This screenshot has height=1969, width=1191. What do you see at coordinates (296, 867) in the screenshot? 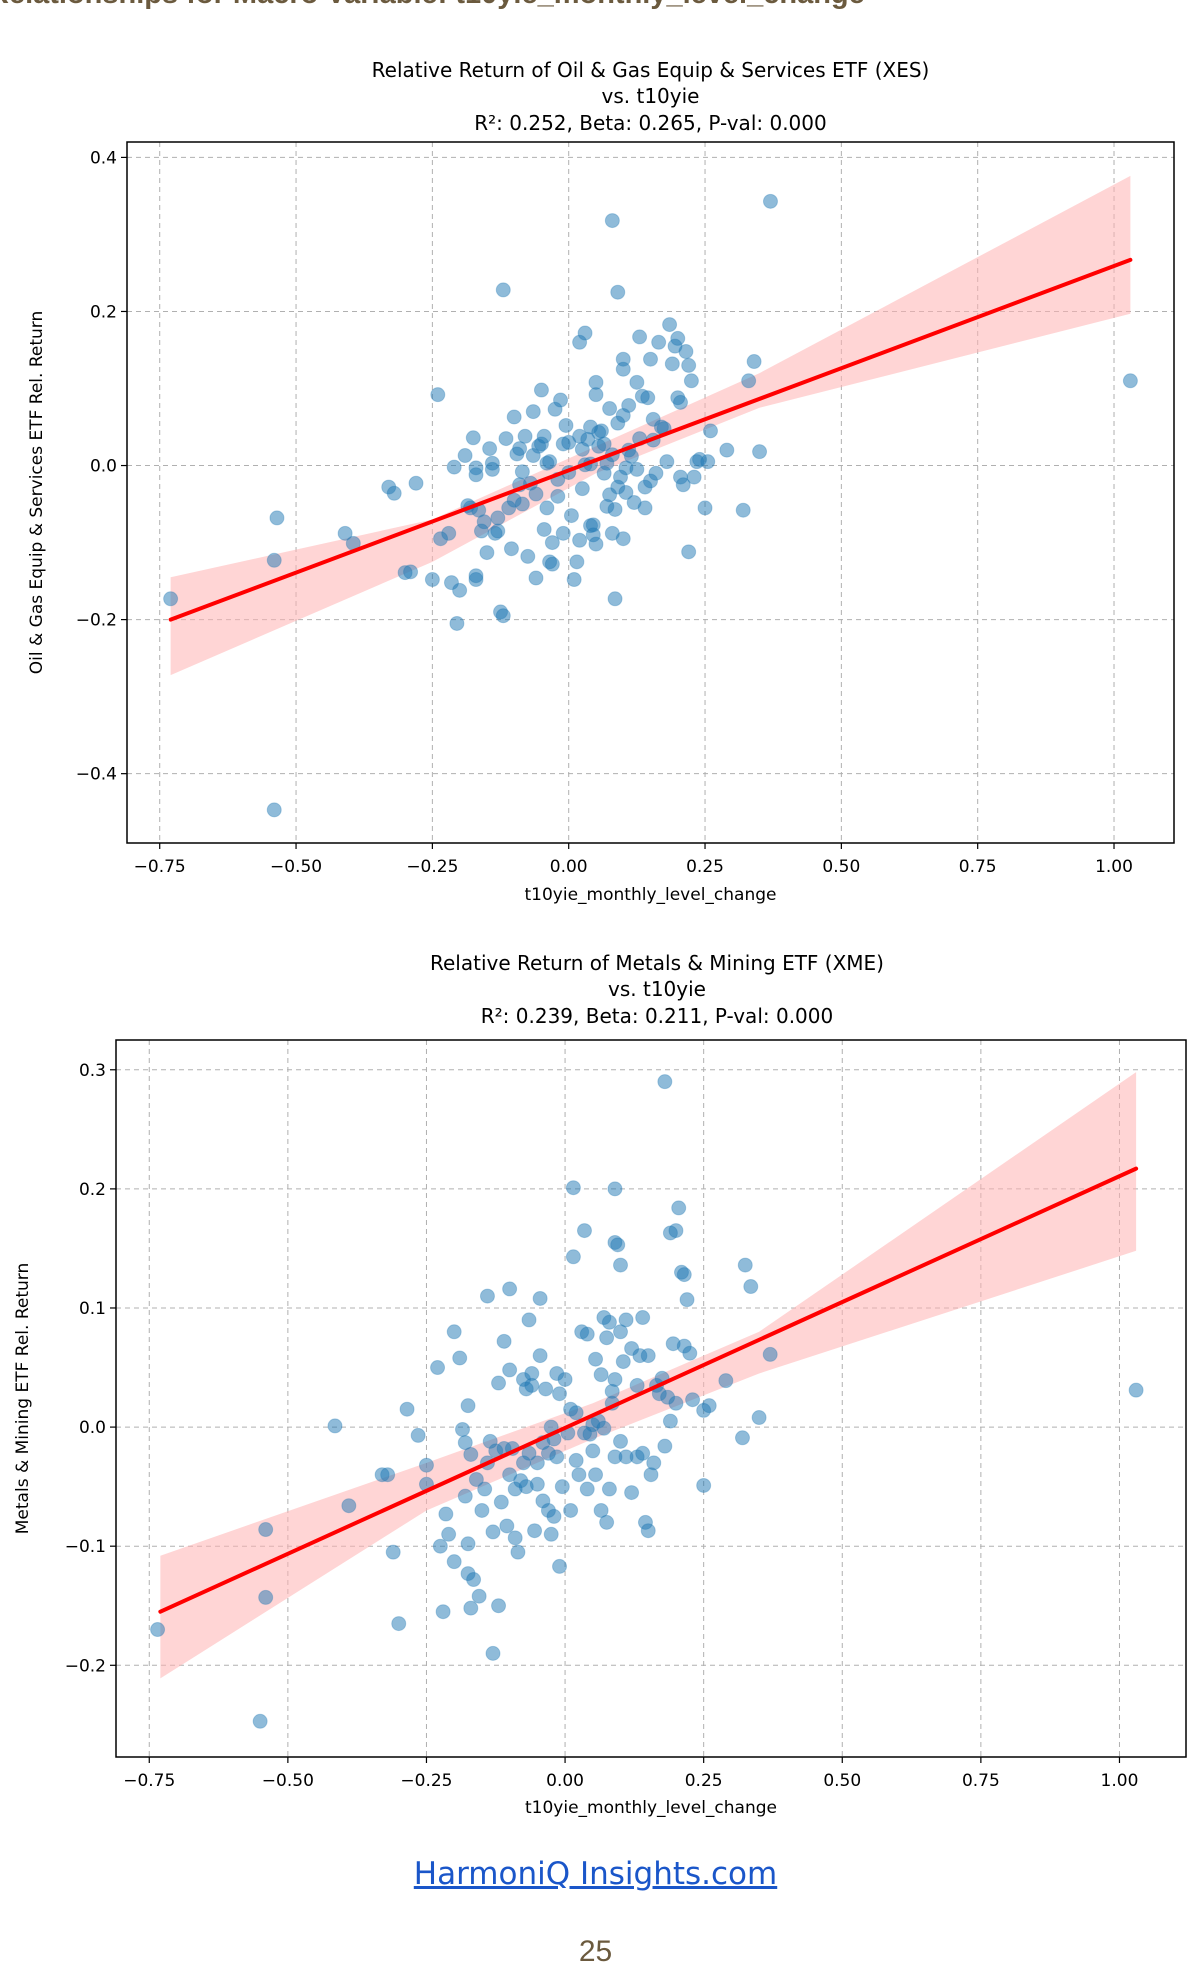
I see `x-tick-label: −0.50` at bounding box center [296, 867].